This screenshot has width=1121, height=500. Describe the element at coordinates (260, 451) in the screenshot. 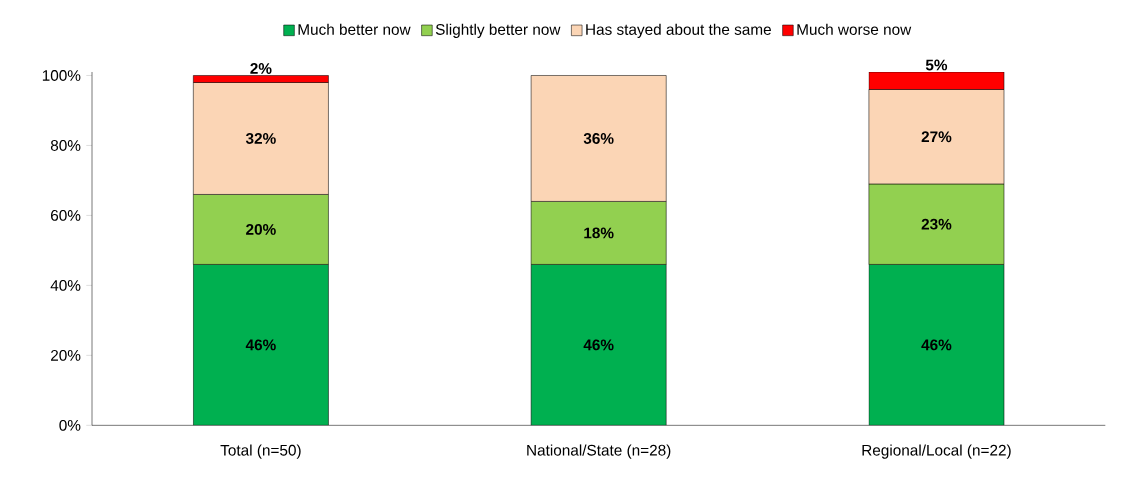

I see `x-tick-label: Total (n=50)` at that location.